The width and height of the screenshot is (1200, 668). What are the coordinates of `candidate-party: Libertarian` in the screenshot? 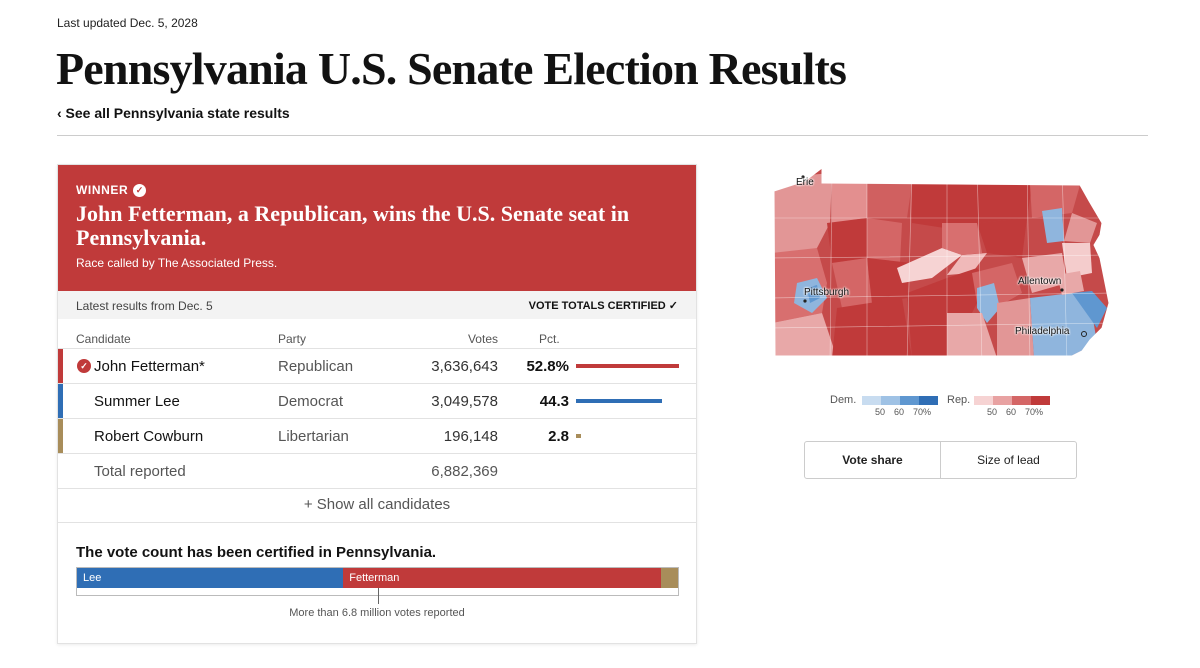 It's located at (313, 436).